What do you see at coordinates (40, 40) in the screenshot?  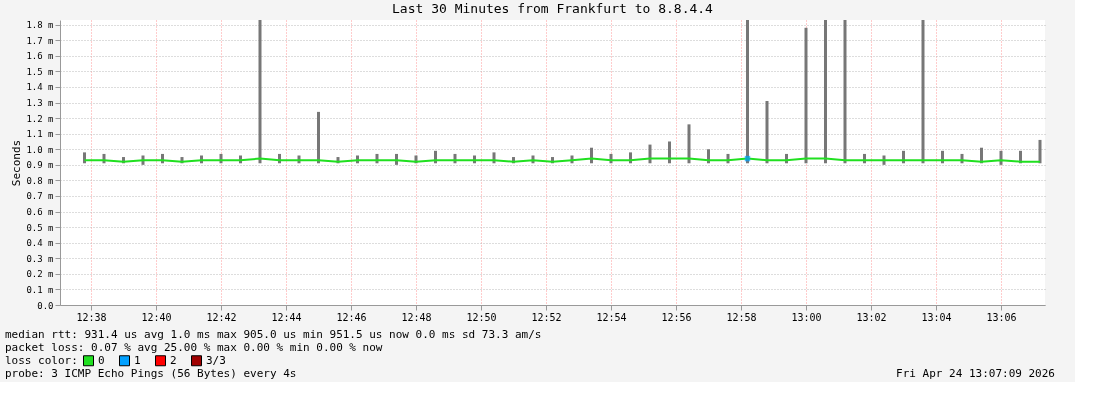 I see `y-tick-label: 1.7 m` at bounding box center [40, 40].